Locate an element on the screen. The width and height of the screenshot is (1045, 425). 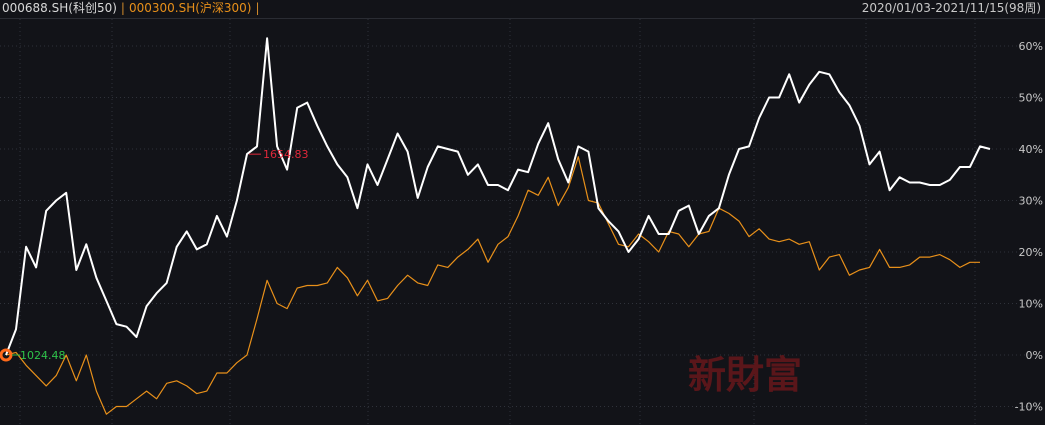
legend-series-2: 000300.SH(沪深300) is located at coordinates (190, 8).